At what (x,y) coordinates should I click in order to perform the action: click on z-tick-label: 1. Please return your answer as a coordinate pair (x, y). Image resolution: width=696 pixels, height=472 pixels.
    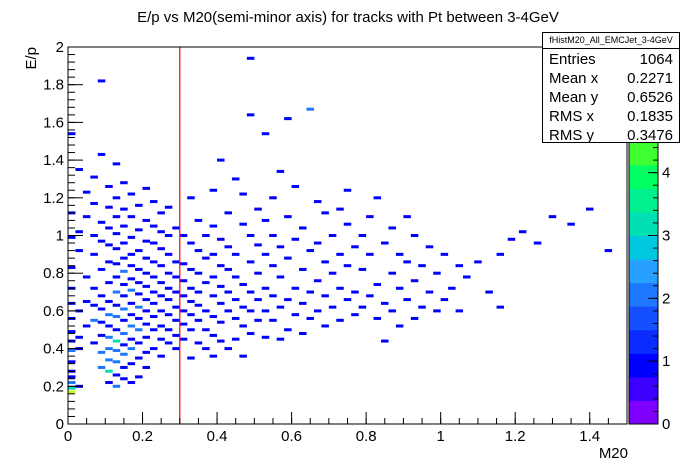
    Looking at the image, I should click on (666, 361).